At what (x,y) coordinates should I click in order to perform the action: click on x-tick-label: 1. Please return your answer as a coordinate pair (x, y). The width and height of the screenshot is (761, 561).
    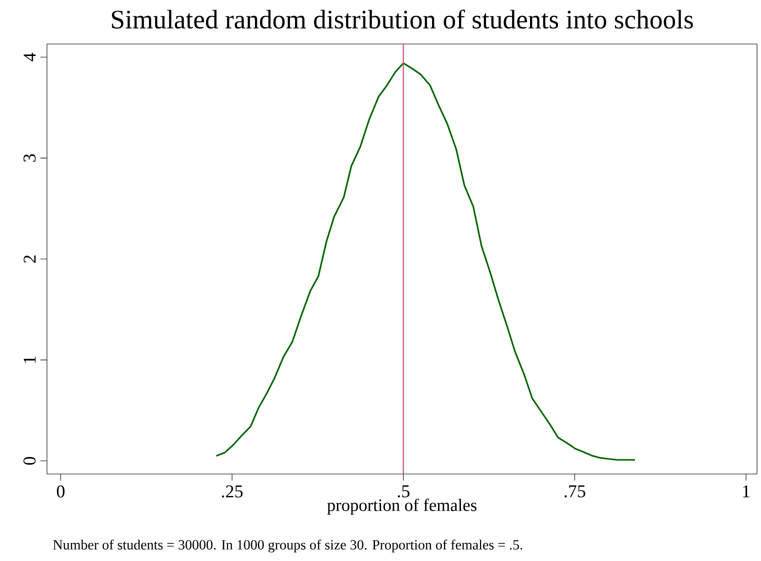
    Looking at the image, I should click on (746, 491).